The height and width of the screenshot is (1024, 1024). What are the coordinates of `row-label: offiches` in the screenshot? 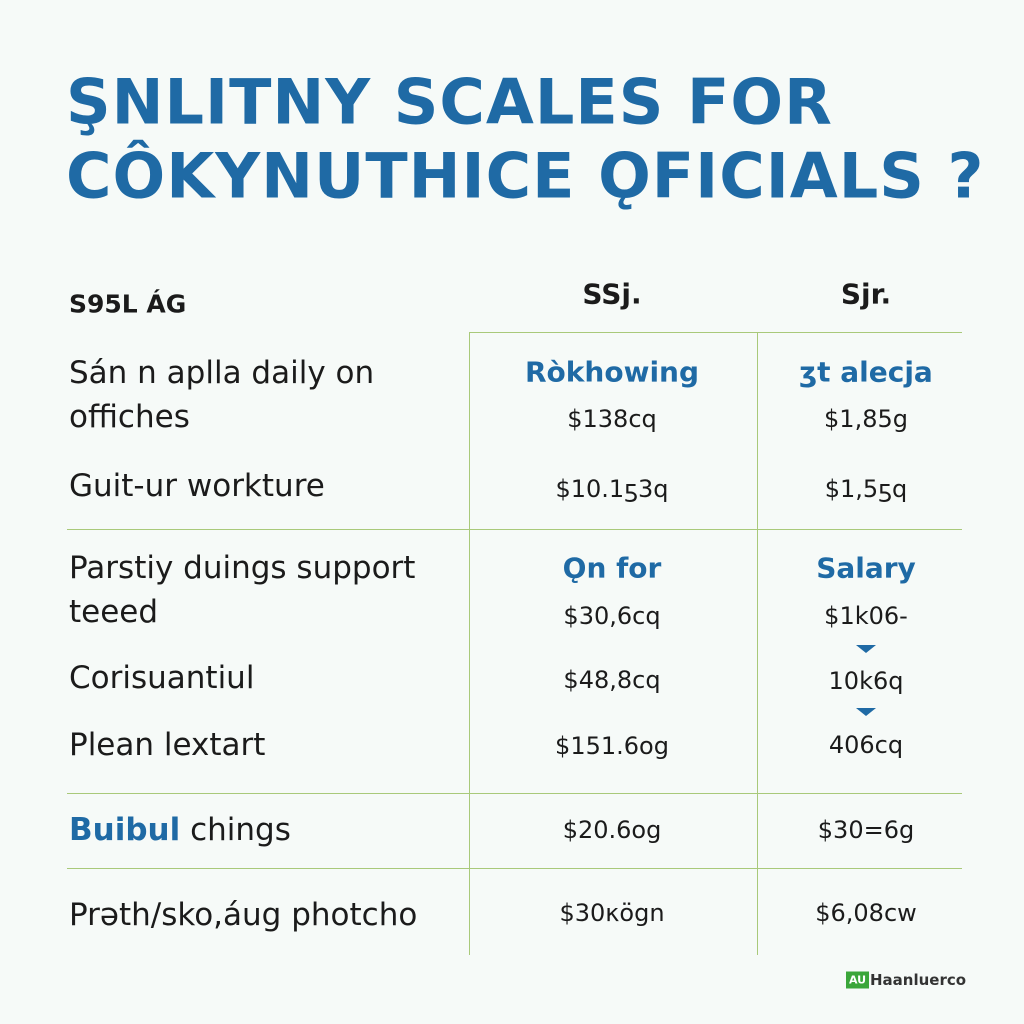 It's located at (129, 417).